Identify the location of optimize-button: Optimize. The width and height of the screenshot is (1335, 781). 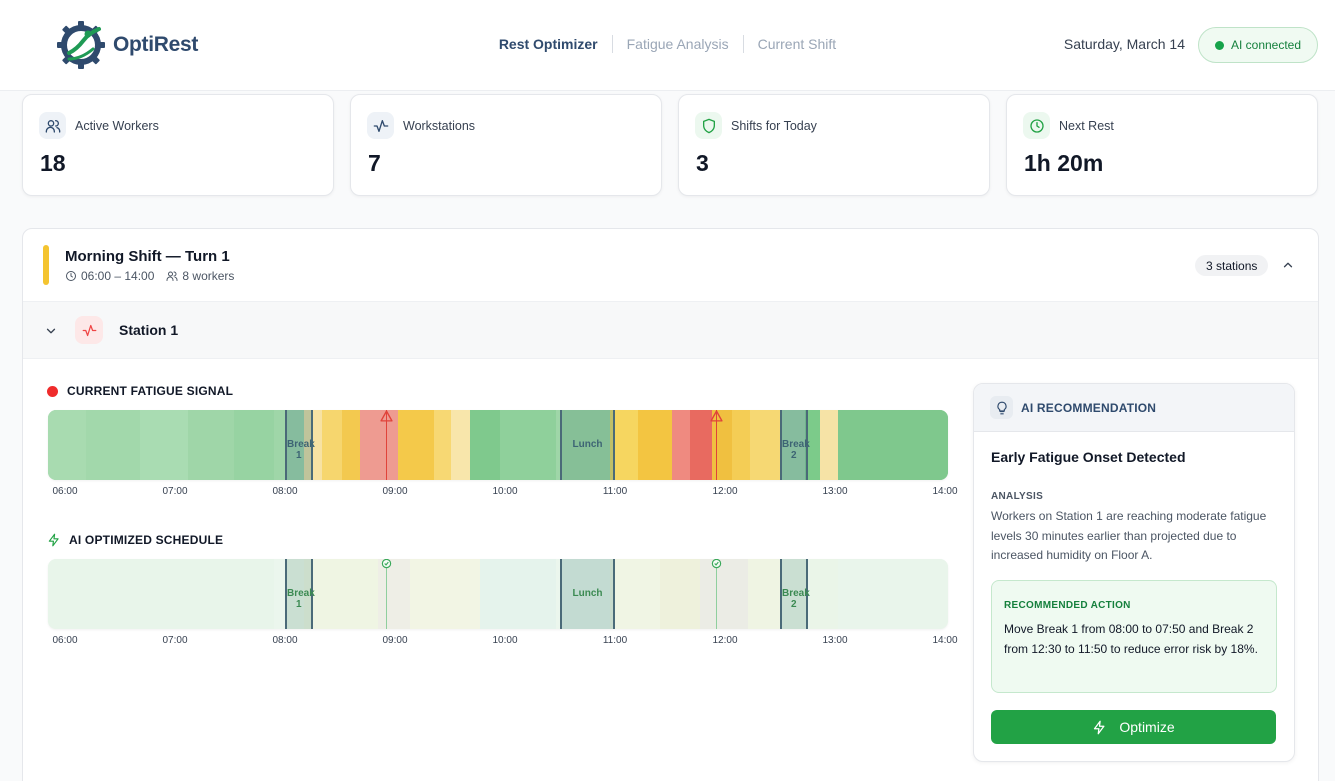
(1133, 727).